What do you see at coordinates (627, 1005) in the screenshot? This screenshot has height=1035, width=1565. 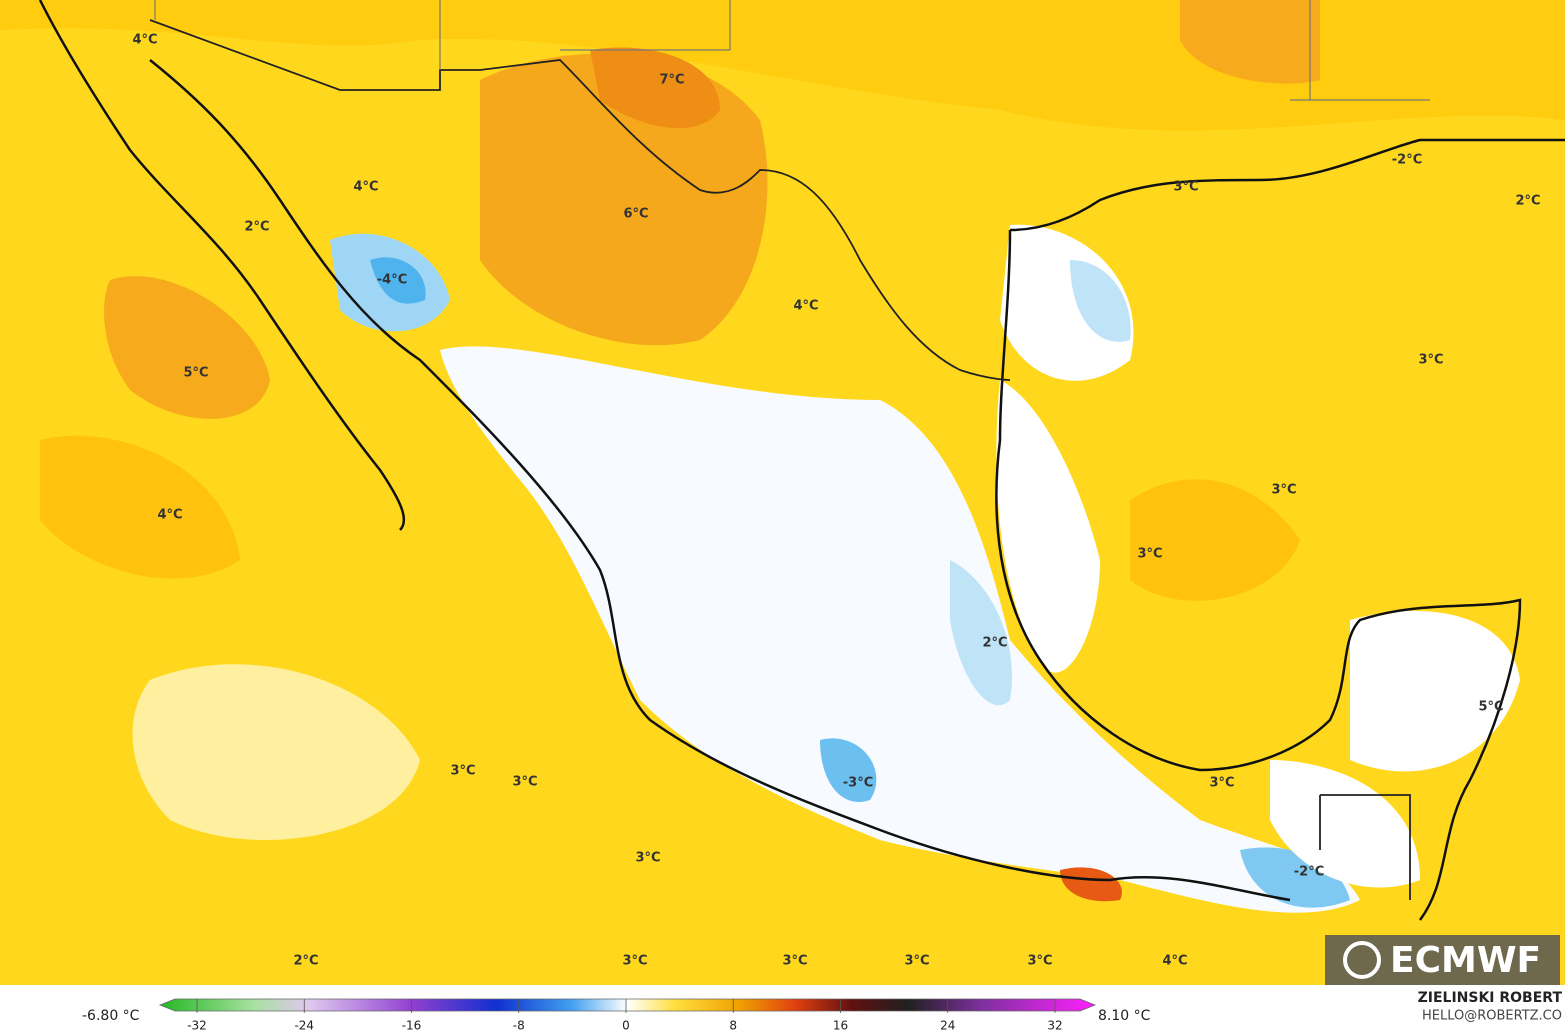 I see `colorbar-scale` at bounding box center [627, 1005].